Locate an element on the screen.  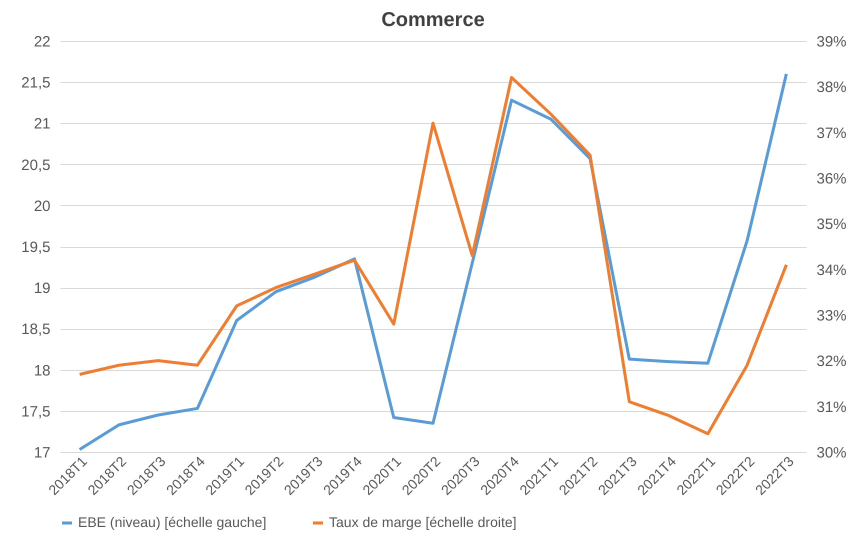
y-tick-label: 17 is located at coordinates (42, 453).